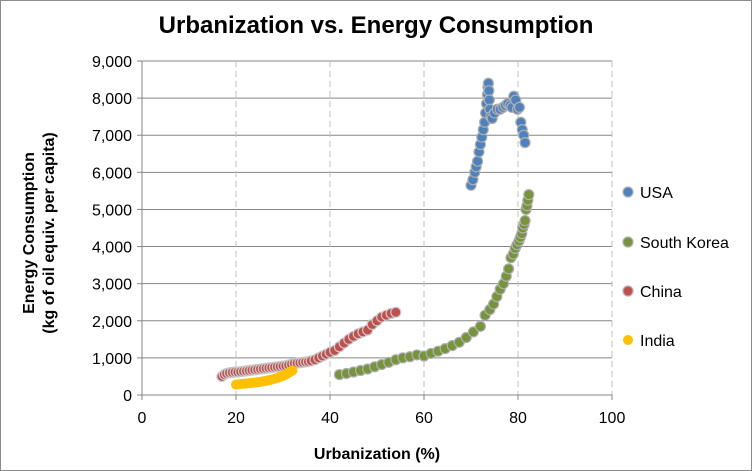 The image size is (752, 471). What do you see at coordinates (29, 233) in the screenshot?
I see `y-axis-title-line-1: Energy Consumption` at bounding box center [29, 233].